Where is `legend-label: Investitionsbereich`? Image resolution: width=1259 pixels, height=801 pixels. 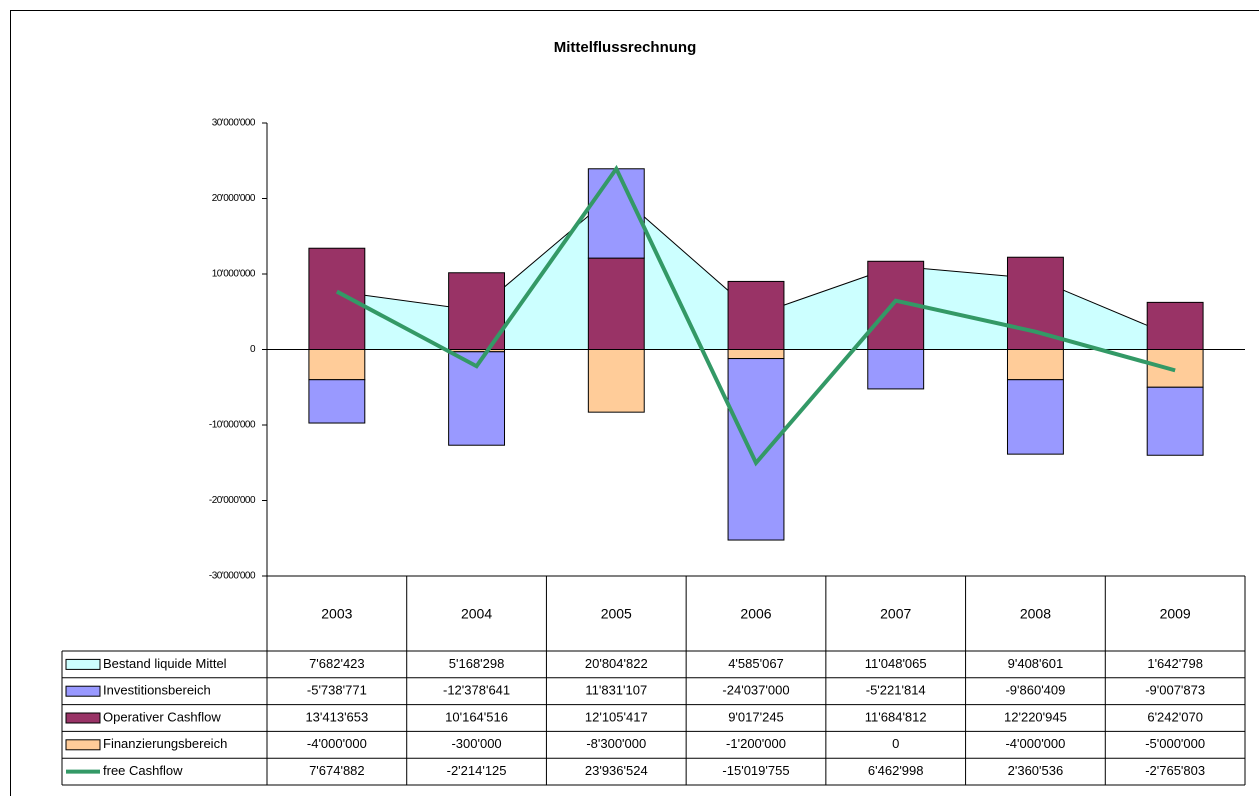
legend-label: Investitionsbereich is located at coordinates (157, 690).